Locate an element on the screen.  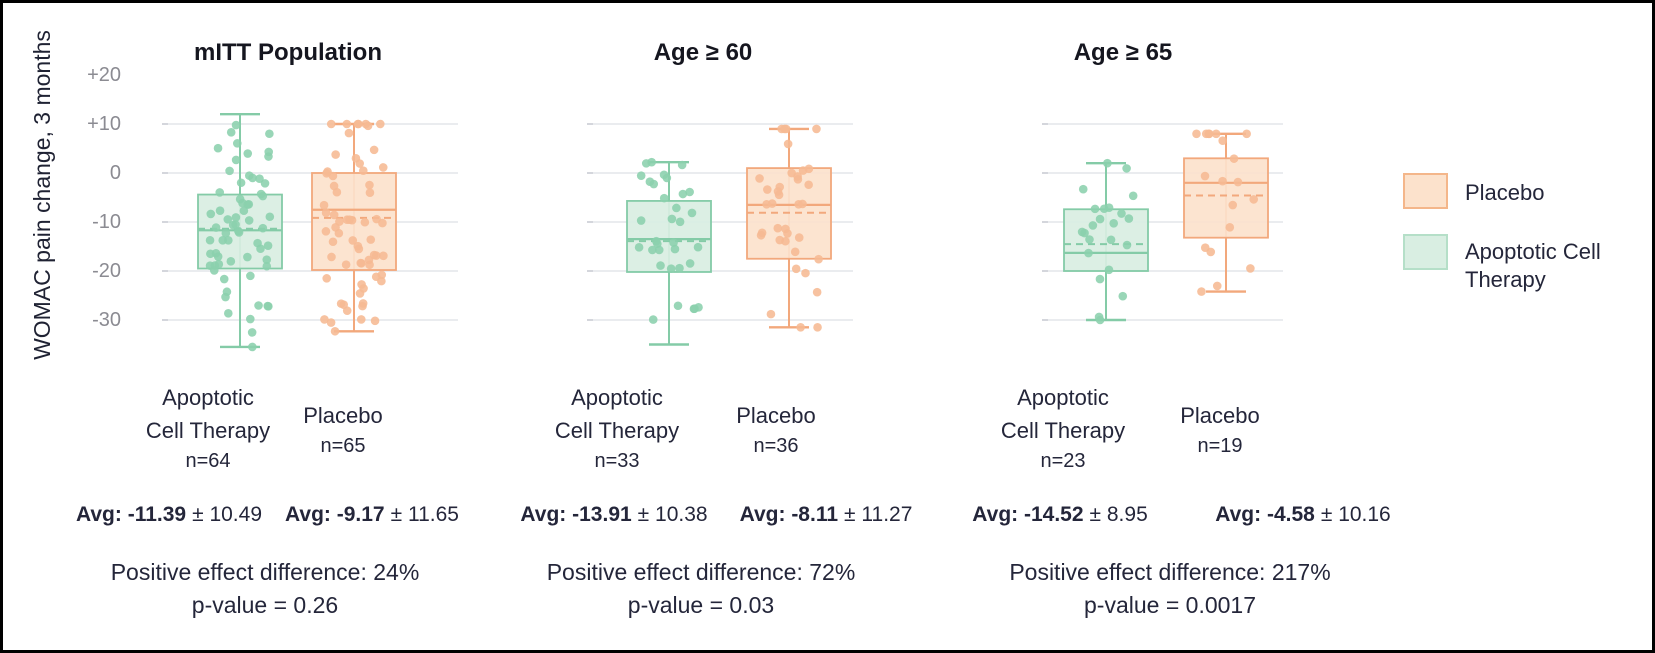
group-label: Apoptotic Cell Therapy n=33 is located at coordinates (617, 428).